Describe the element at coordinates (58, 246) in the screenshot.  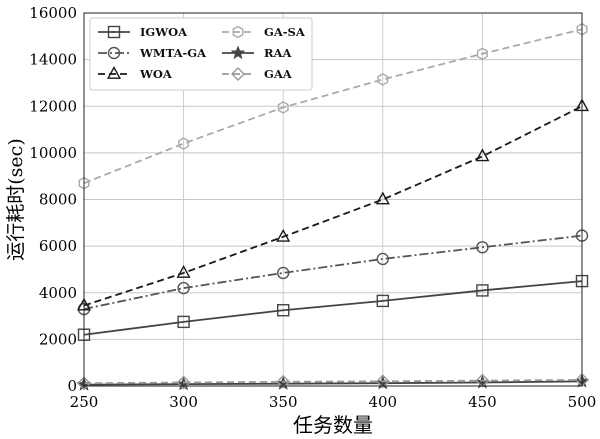
I see `y-tick-label: 6000` at that location.